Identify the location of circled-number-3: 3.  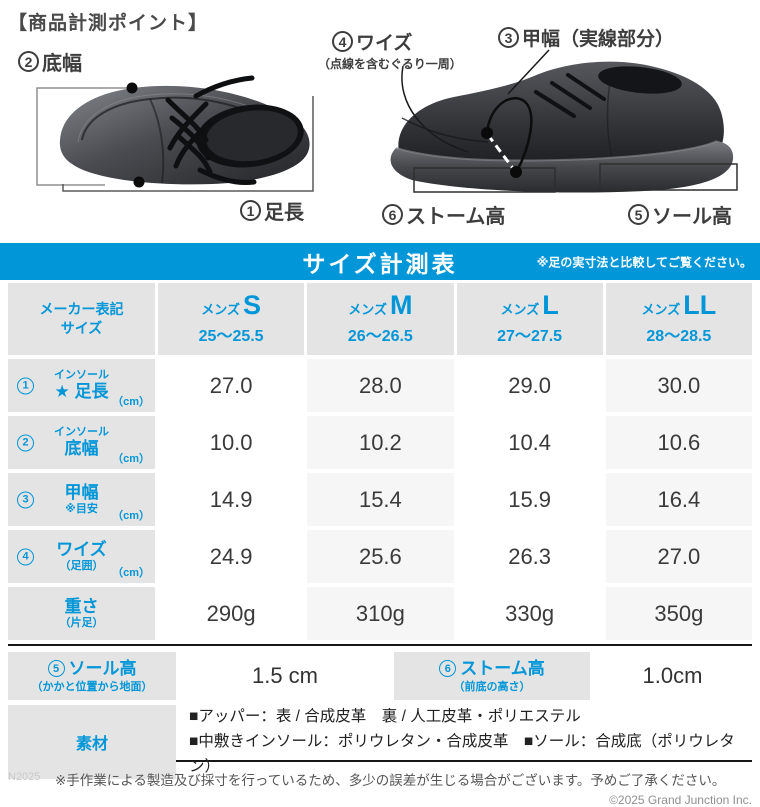
(508, 37).